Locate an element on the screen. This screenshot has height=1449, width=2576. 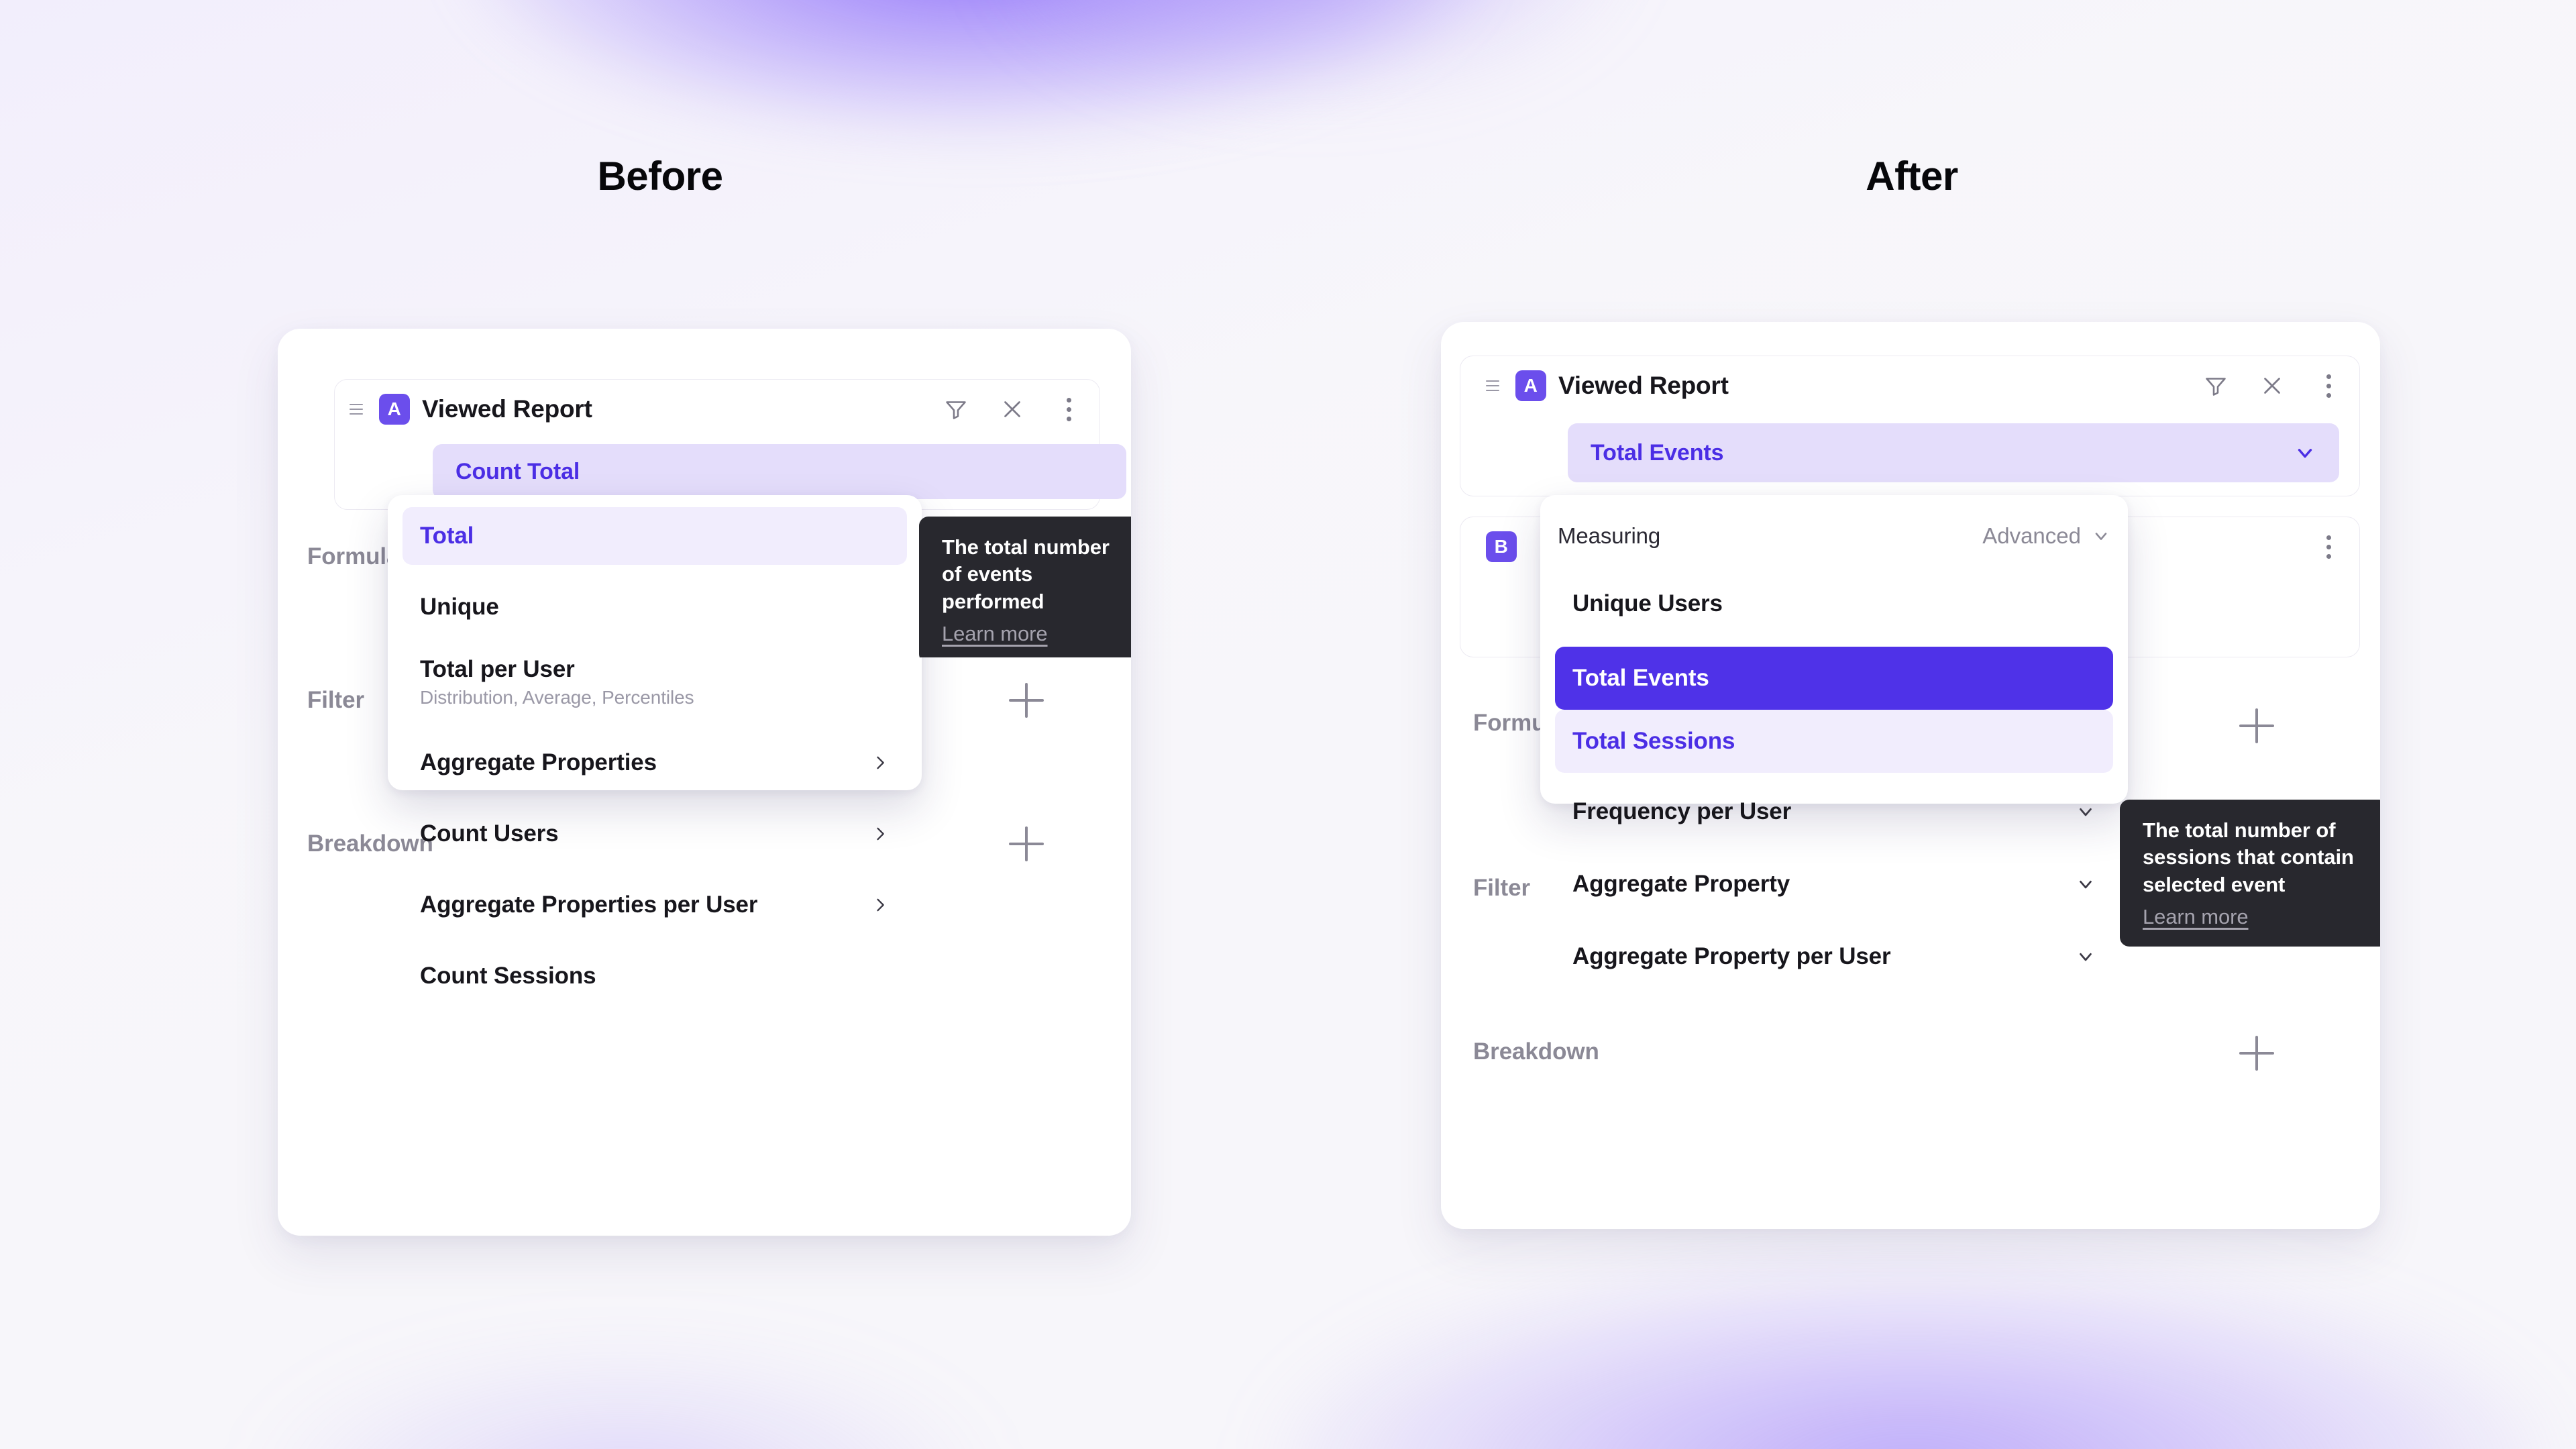
tooltip-text: The total number of events performed is located at coordinates (1026, 574).